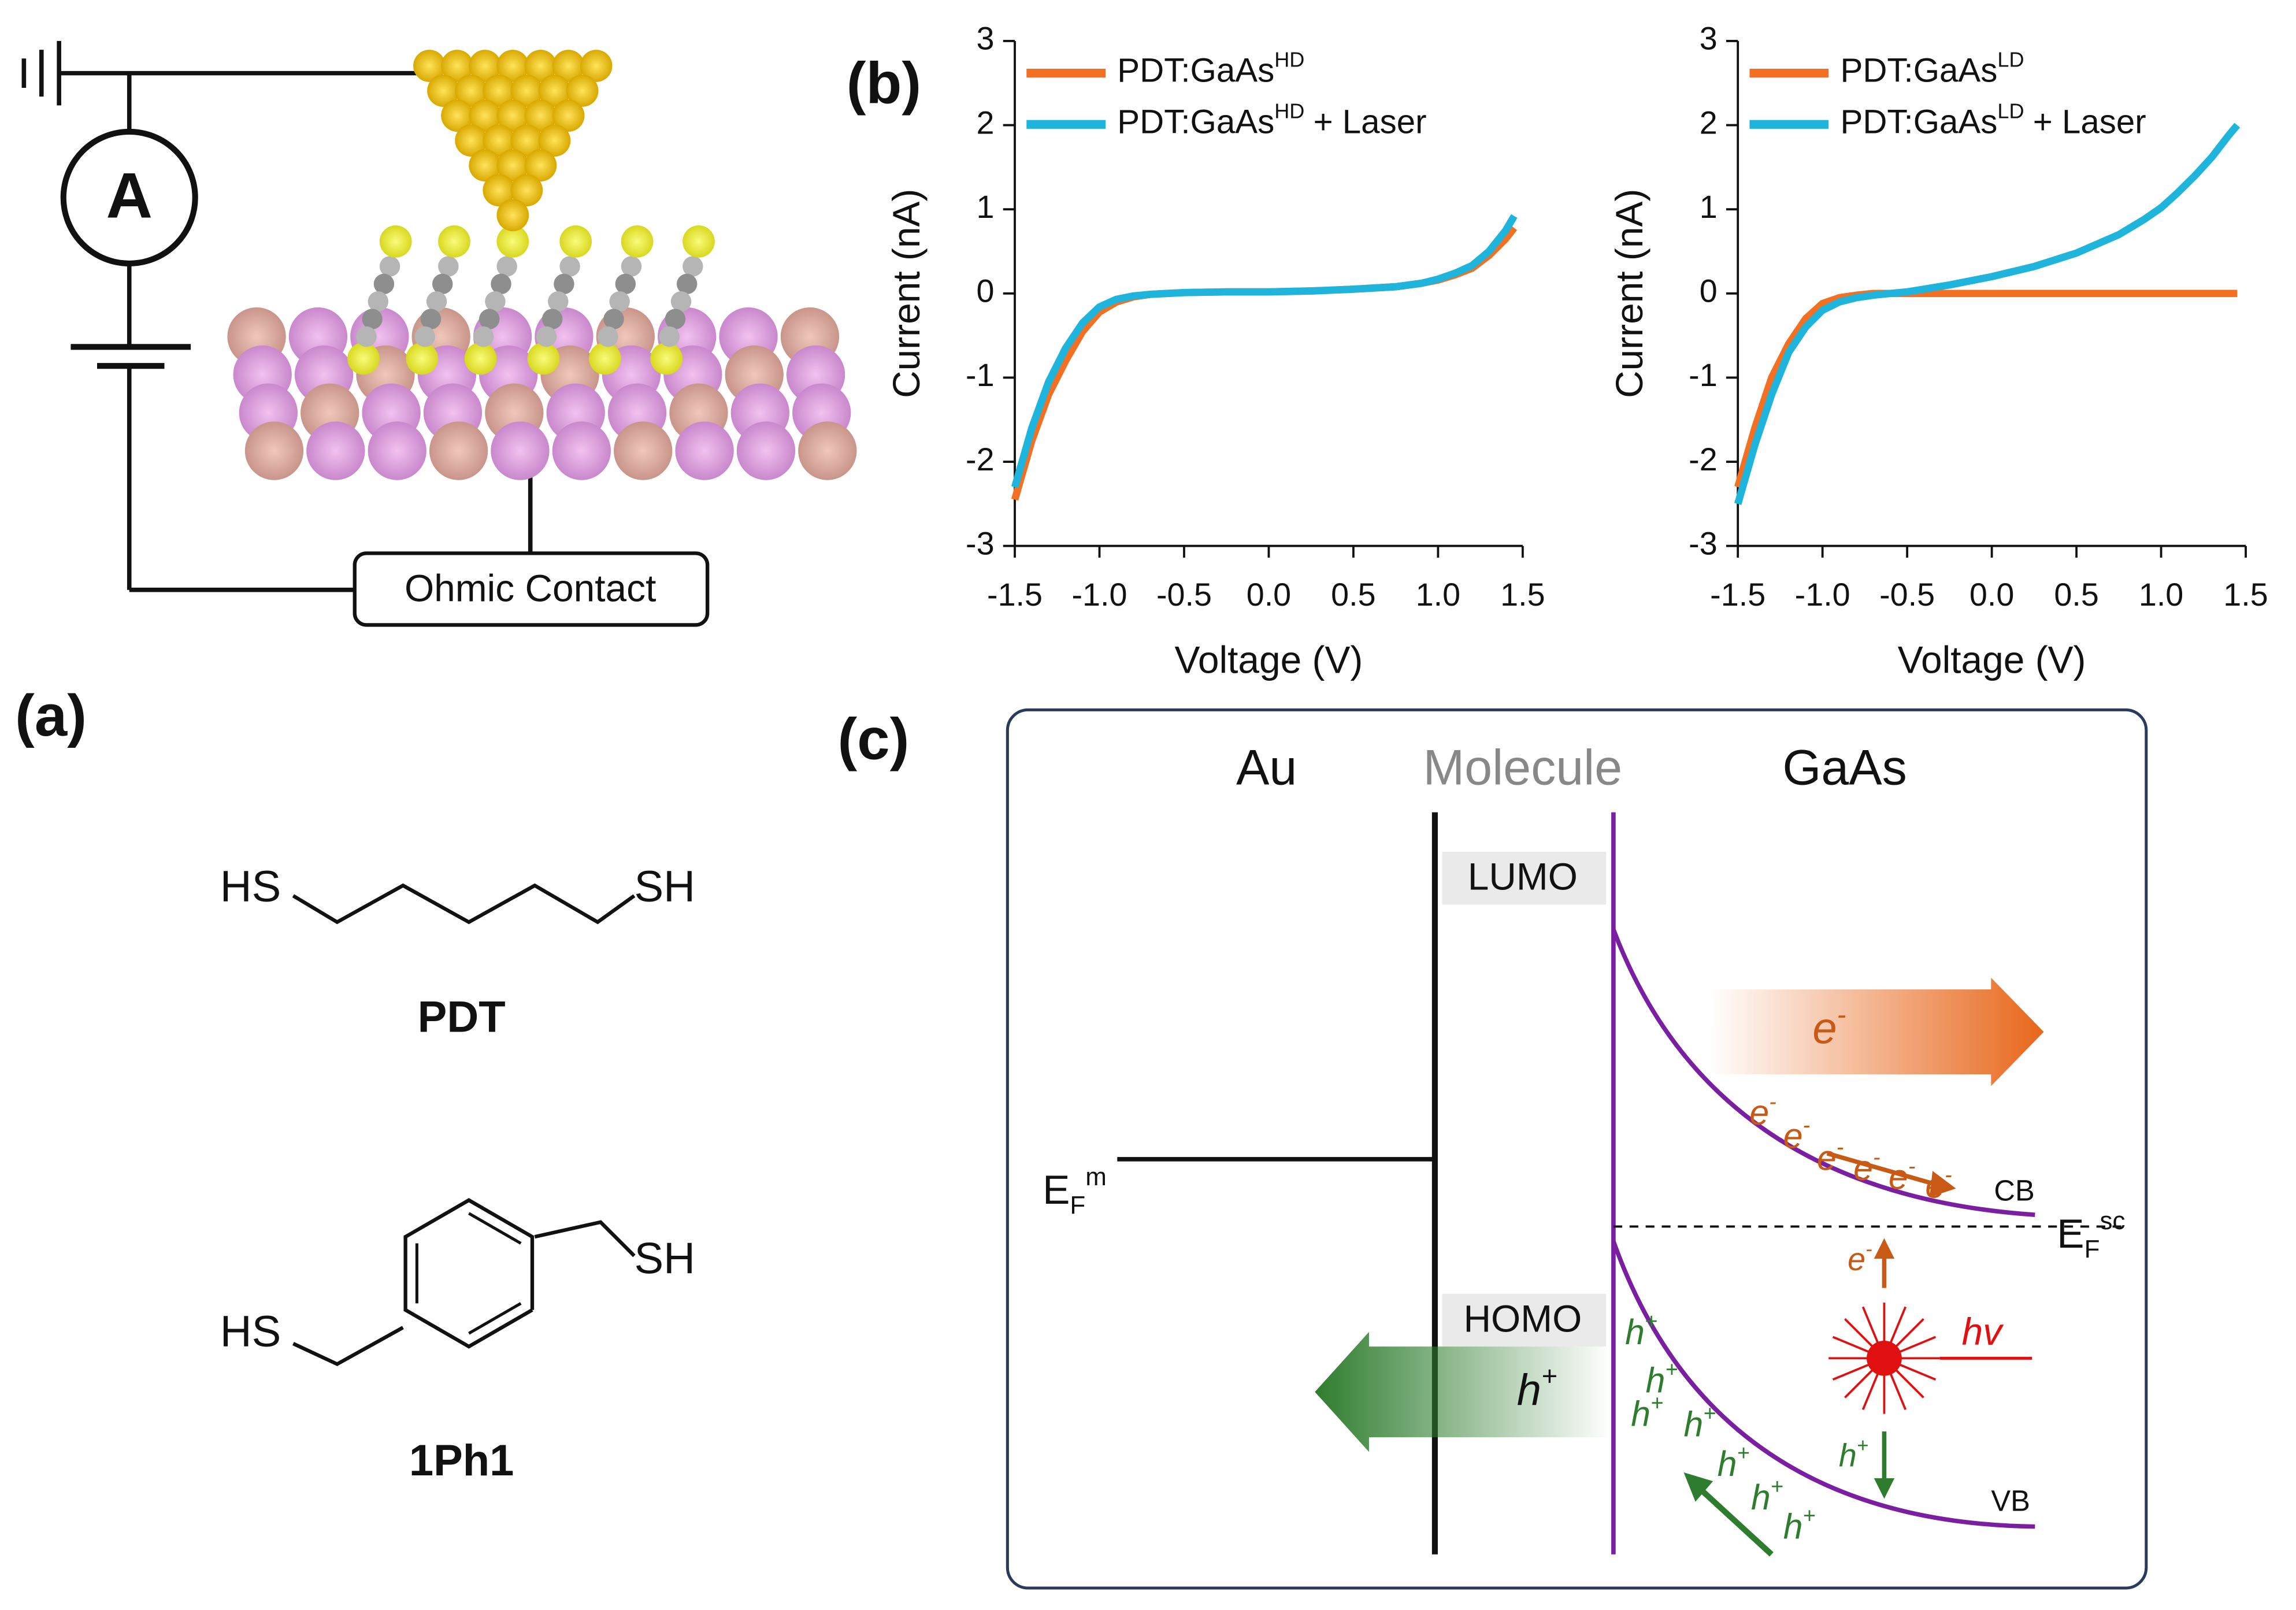  I want to click on legend-label-part: LD, so click(2010, 111).